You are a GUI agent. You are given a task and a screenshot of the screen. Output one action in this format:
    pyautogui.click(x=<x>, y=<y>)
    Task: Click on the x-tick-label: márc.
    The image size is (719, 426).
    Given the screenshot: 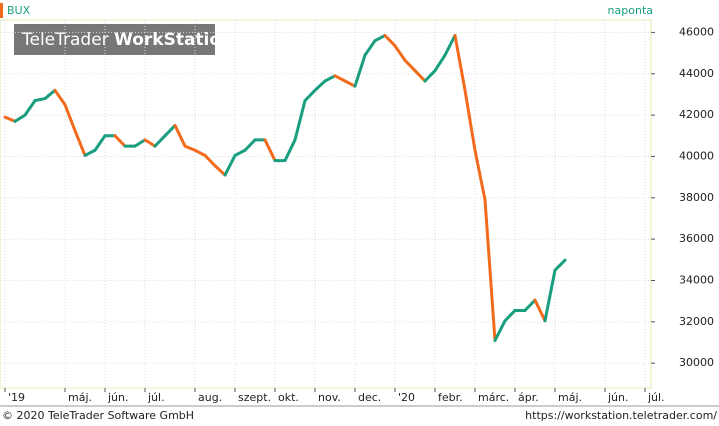 What is the action you would take?
    pyautogui.click(x=493, y=397)
    